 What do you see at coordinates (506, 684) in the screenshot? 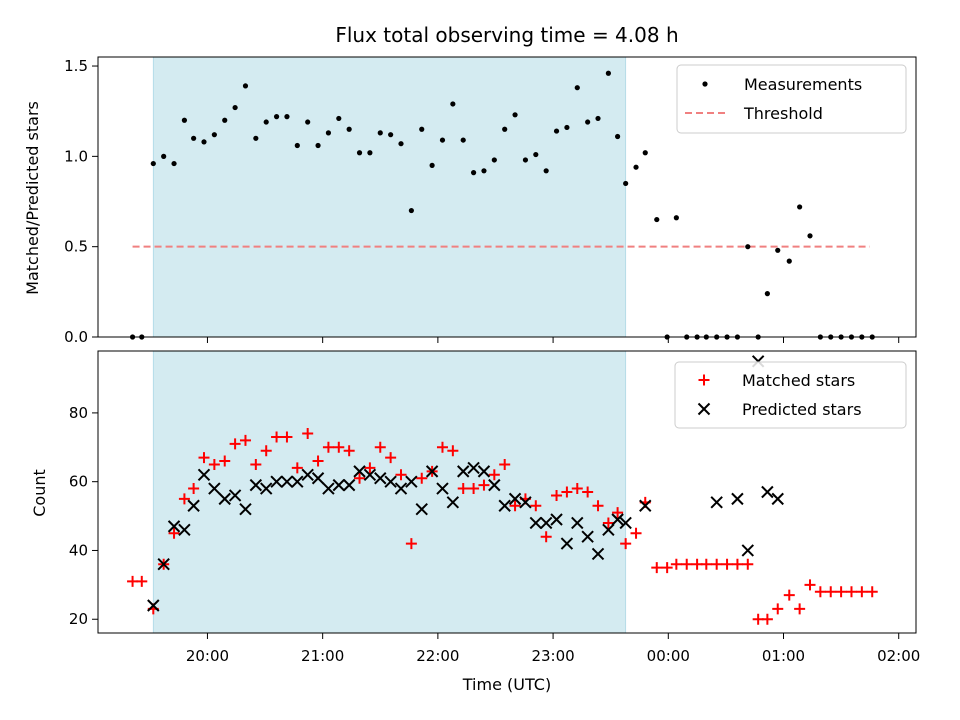
I see `x-axis-label: Time (UTC)` at bounding box center [506, 684].